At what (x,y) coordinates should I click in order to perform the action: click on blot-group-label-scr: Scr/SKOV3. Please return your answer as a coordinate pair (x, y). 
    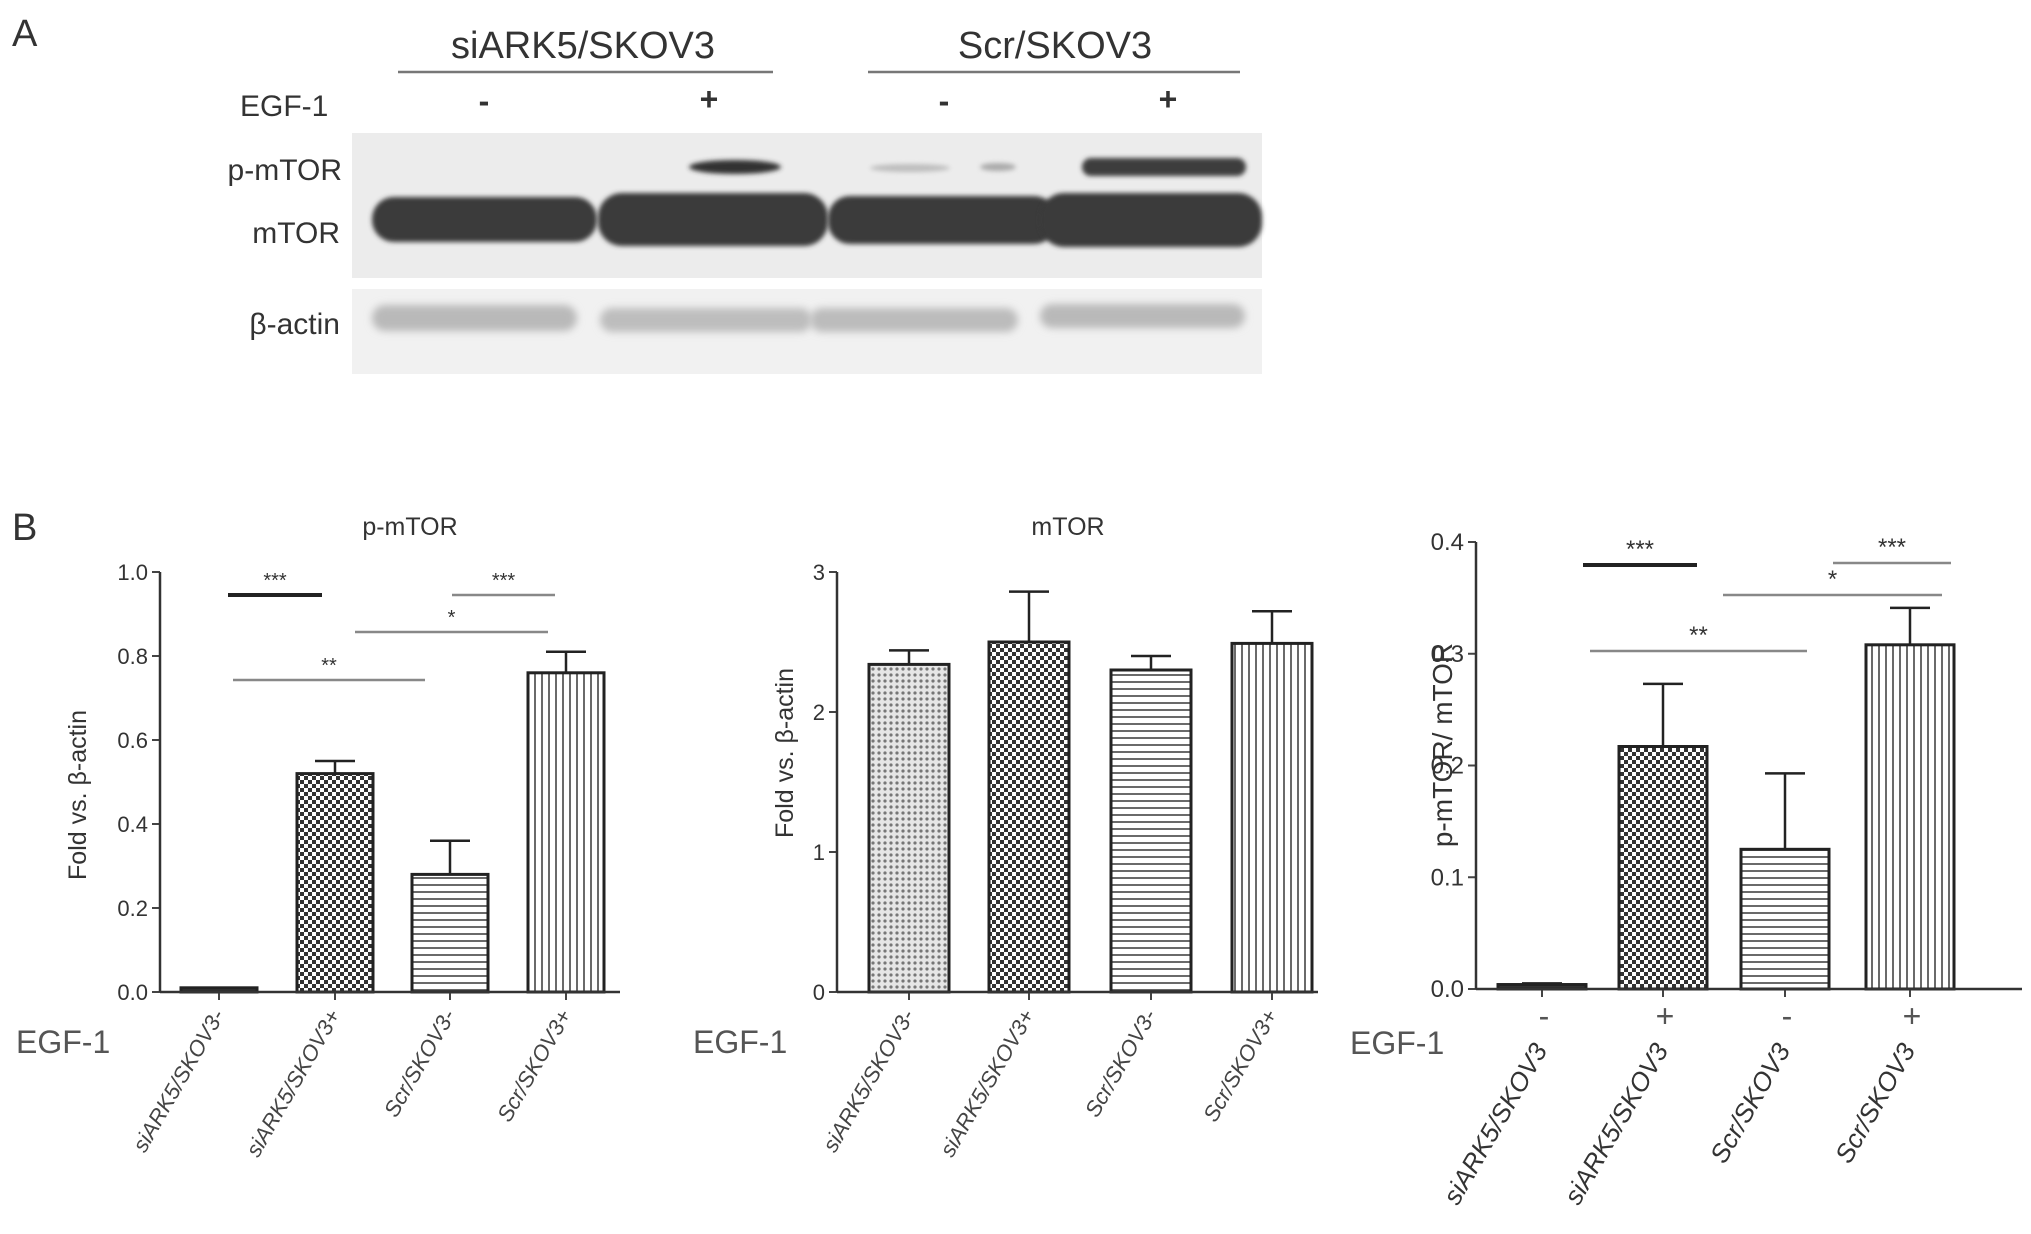
    Looking at the image, I should click on (1055, 46).